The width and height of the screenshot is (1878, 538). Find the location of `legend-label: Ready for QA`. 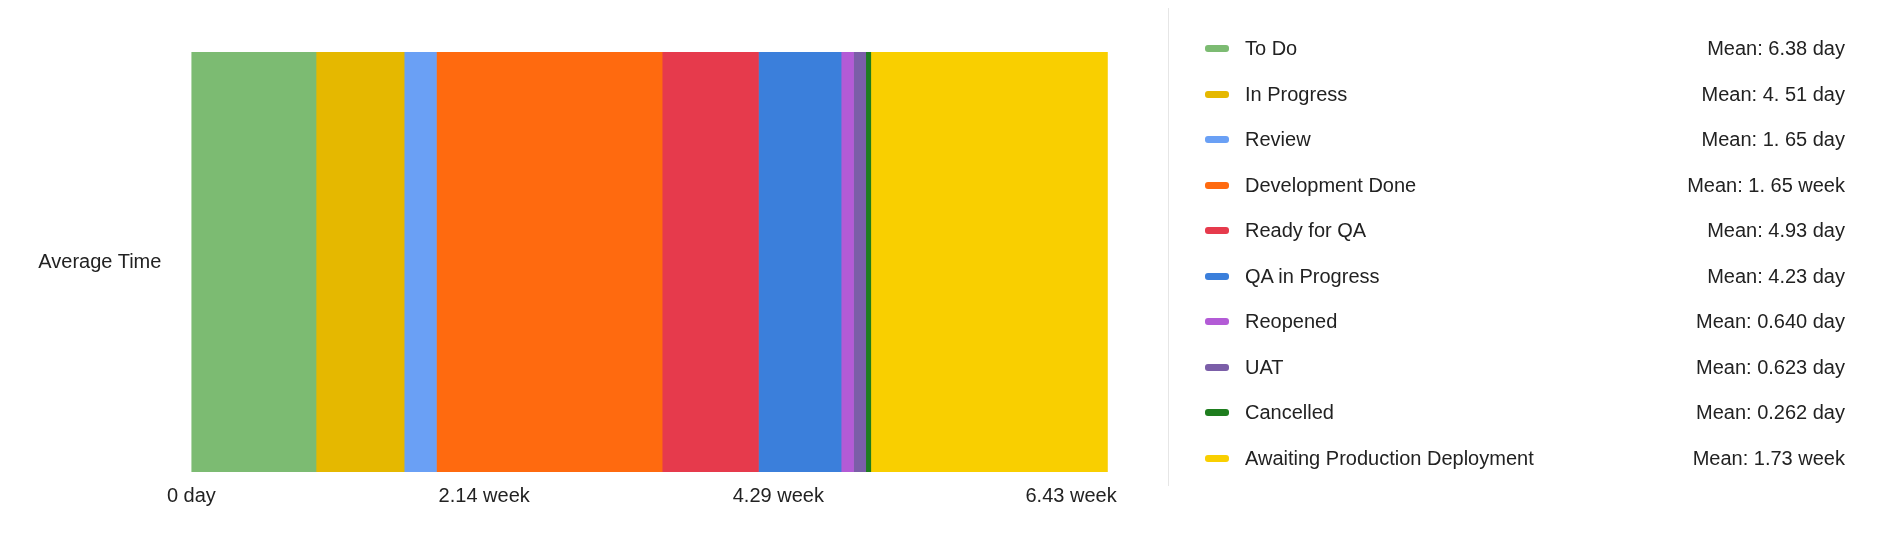

legend-label: Ready for QA is located at coordinates (1306, 231).